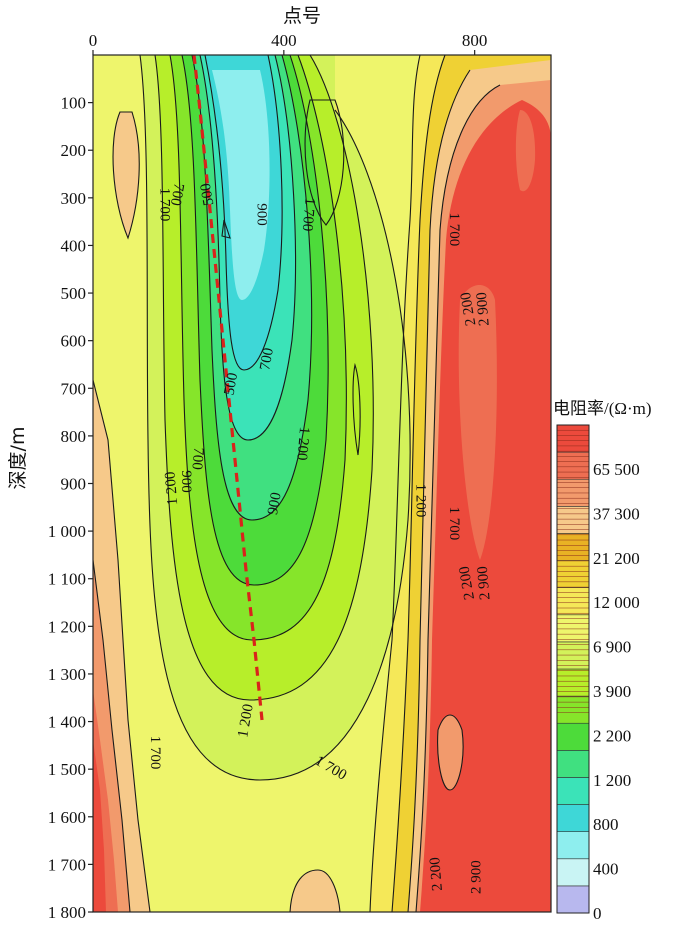  I want to click on y-tick-label: 1 500, so click(67, 769).